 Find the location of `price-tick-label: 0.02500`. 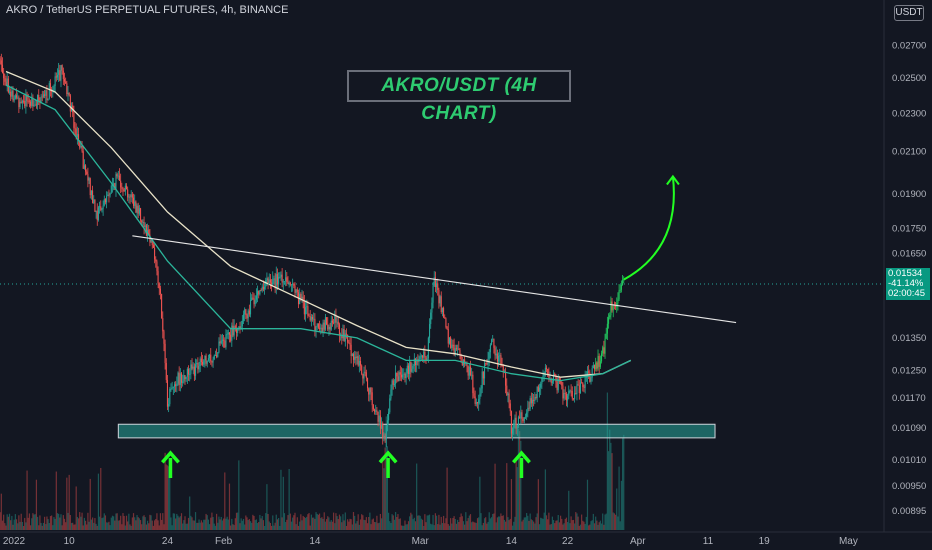

price-tick-label: 0.02500 is located at coordinates (909, 78).